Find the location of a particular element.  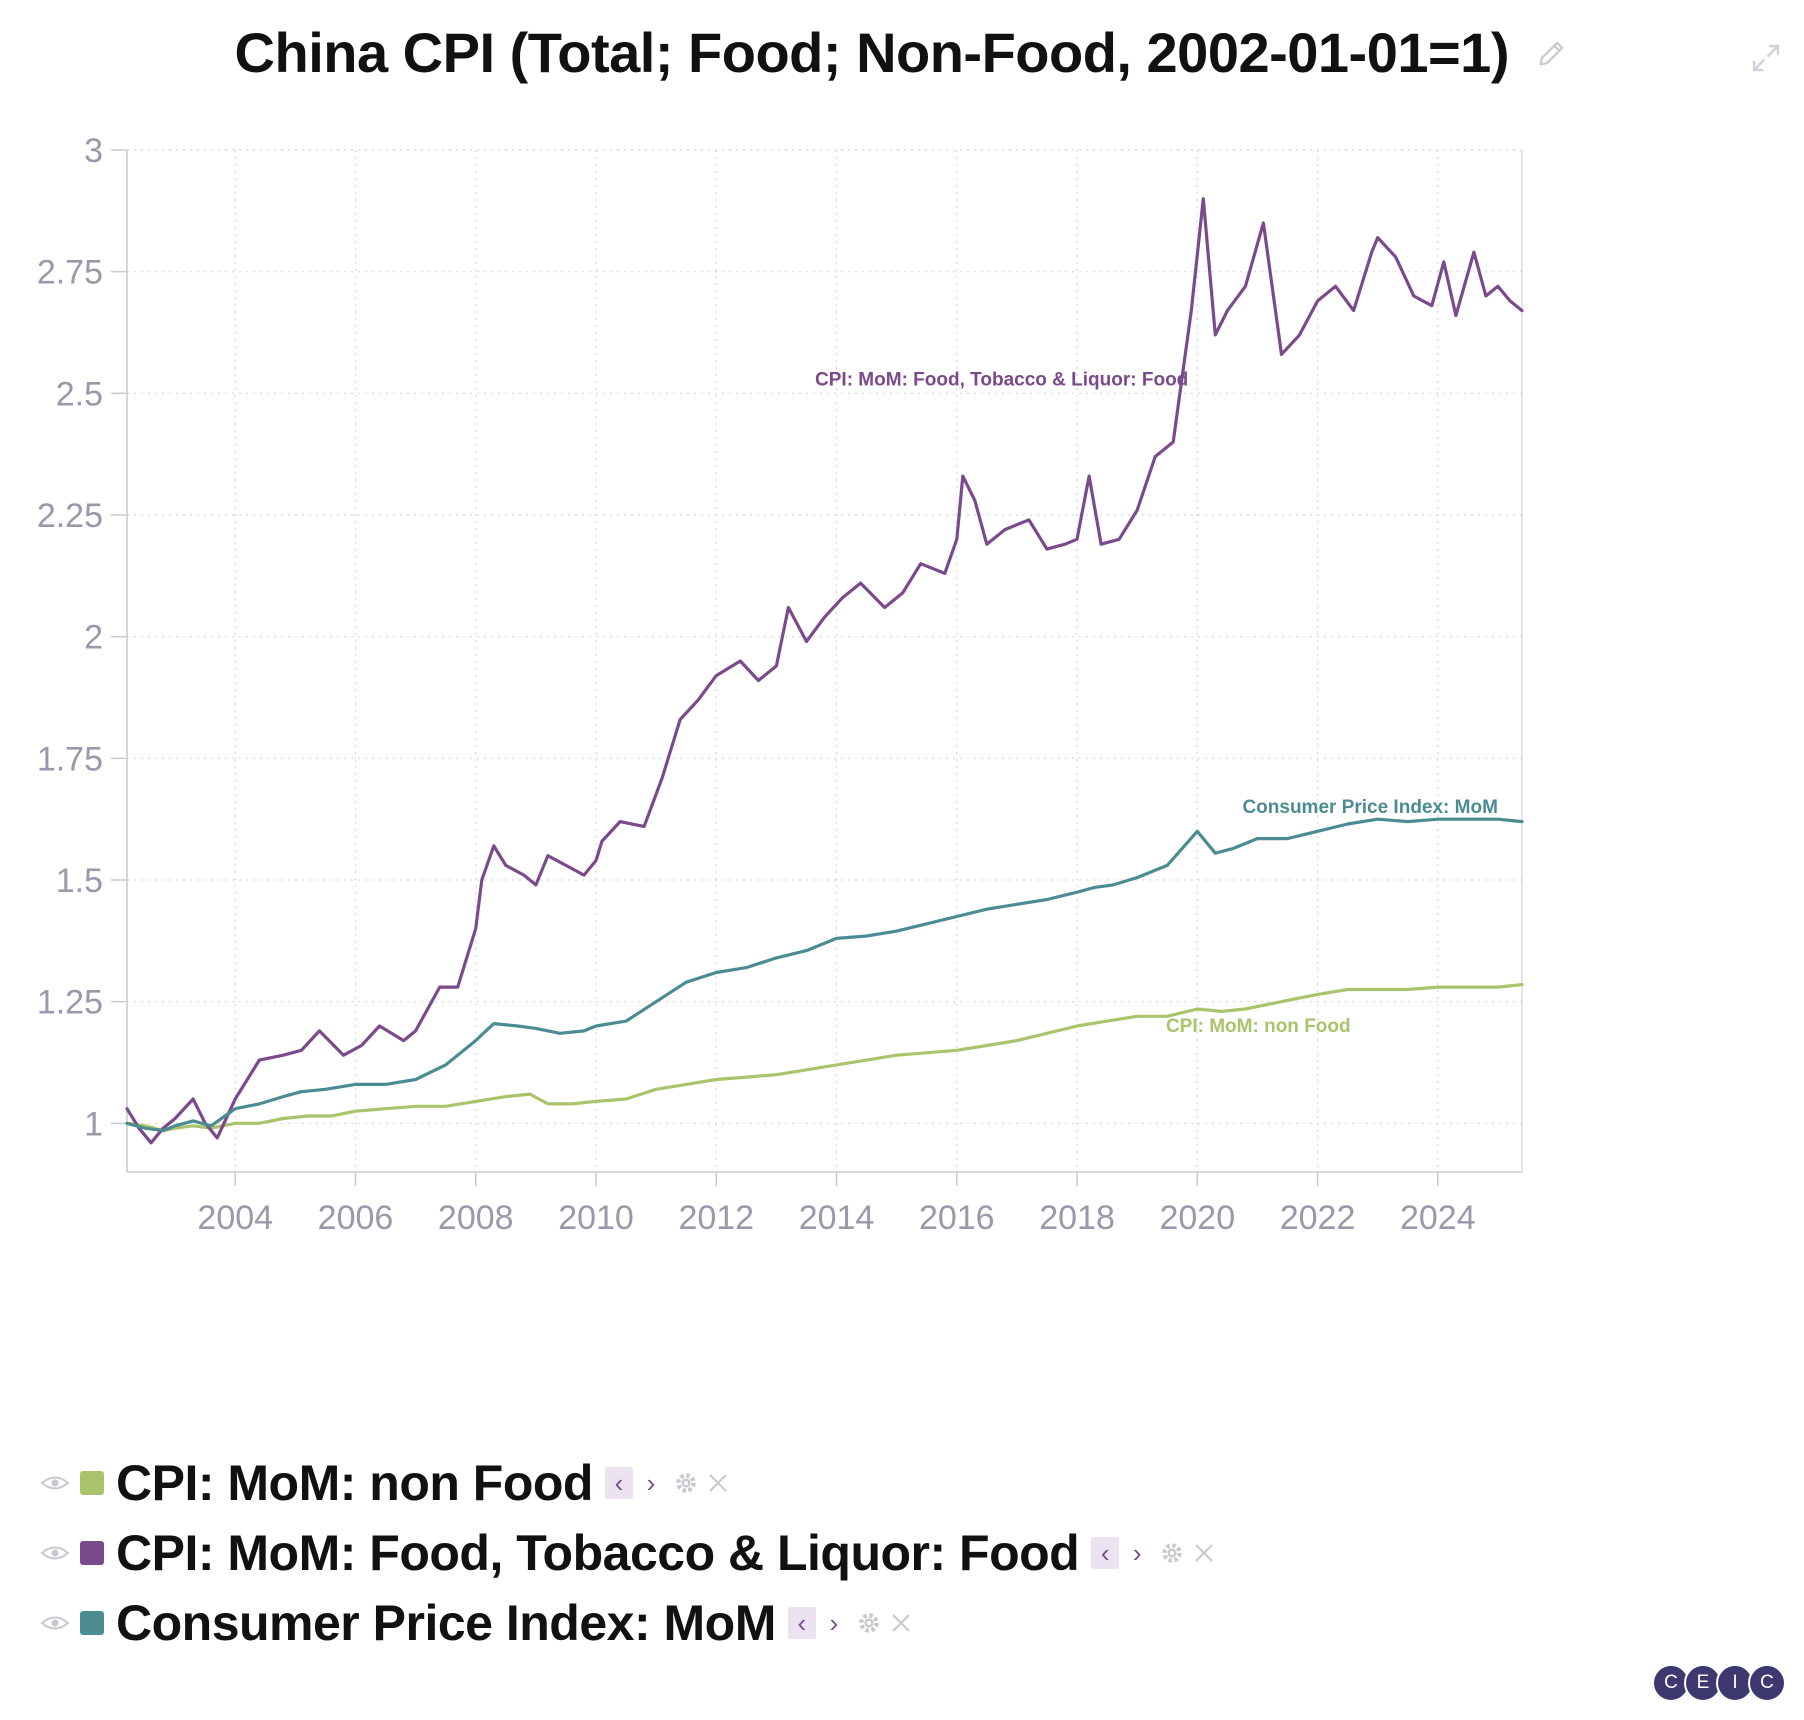

series-annotation: Consumer Price Index: MoM is located at coordinates (1370, 807).